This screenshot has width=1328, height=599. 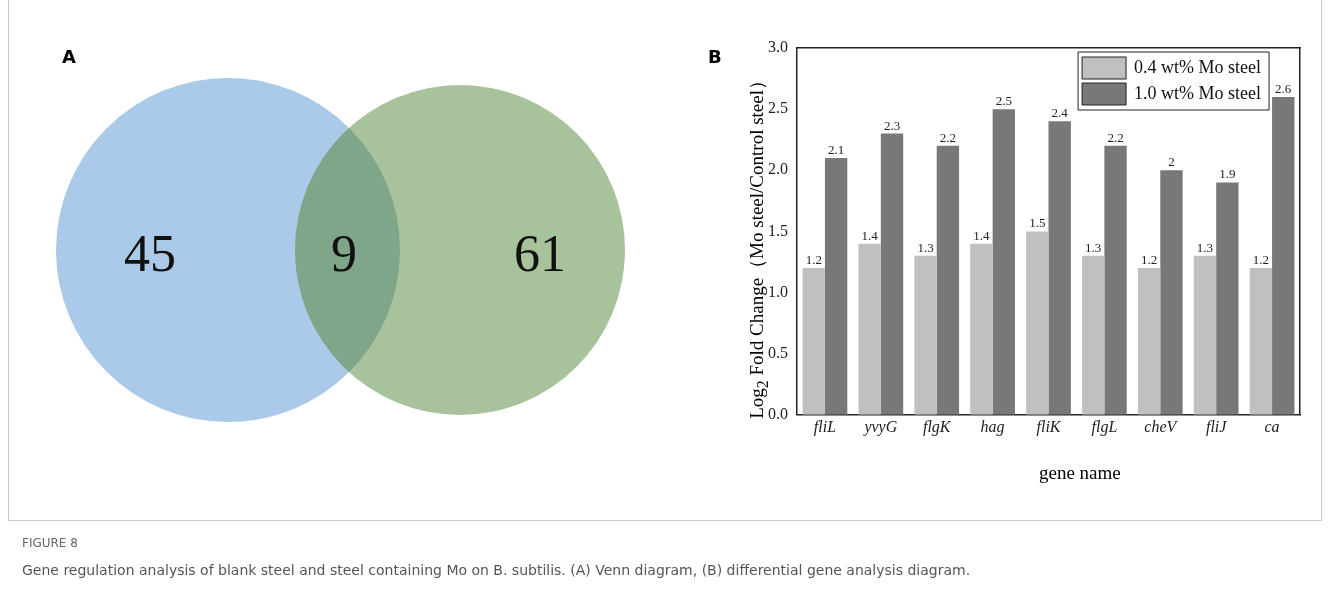 What do you see at coordinates (1272, 426) in the screenshot?
I see `x-tick-label: ca` at bounding box center [1272, 426].